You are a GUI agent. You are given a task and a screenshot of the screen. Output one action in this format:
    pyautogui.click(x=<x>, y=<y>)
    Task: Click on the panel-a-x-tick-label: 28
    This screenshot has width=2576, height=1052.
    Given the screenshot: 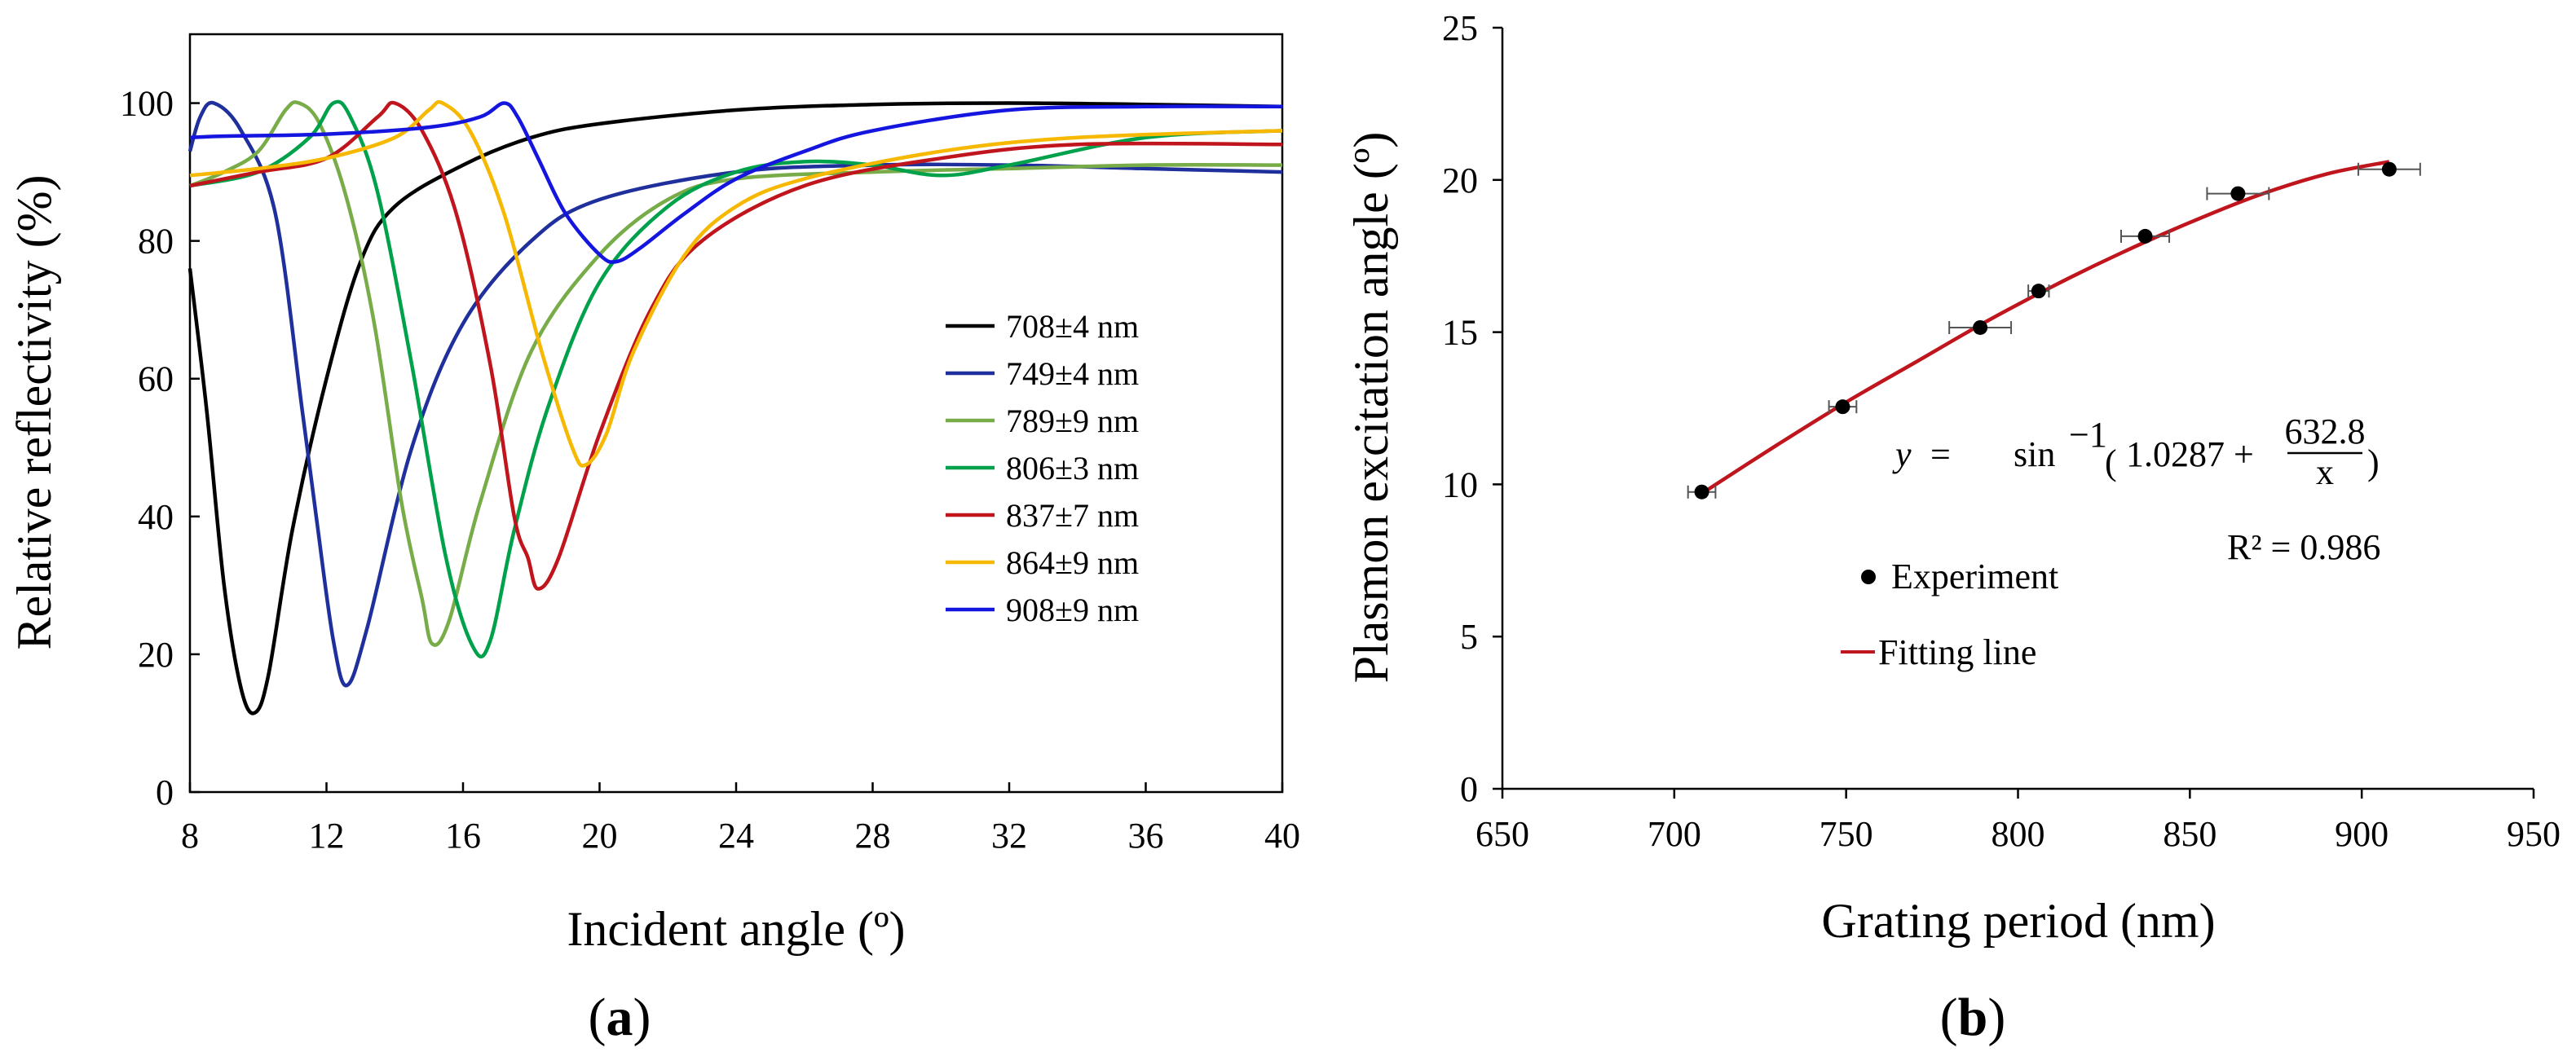 What is the action you would take?
    pyautogui.click(x=873, y=836)
    